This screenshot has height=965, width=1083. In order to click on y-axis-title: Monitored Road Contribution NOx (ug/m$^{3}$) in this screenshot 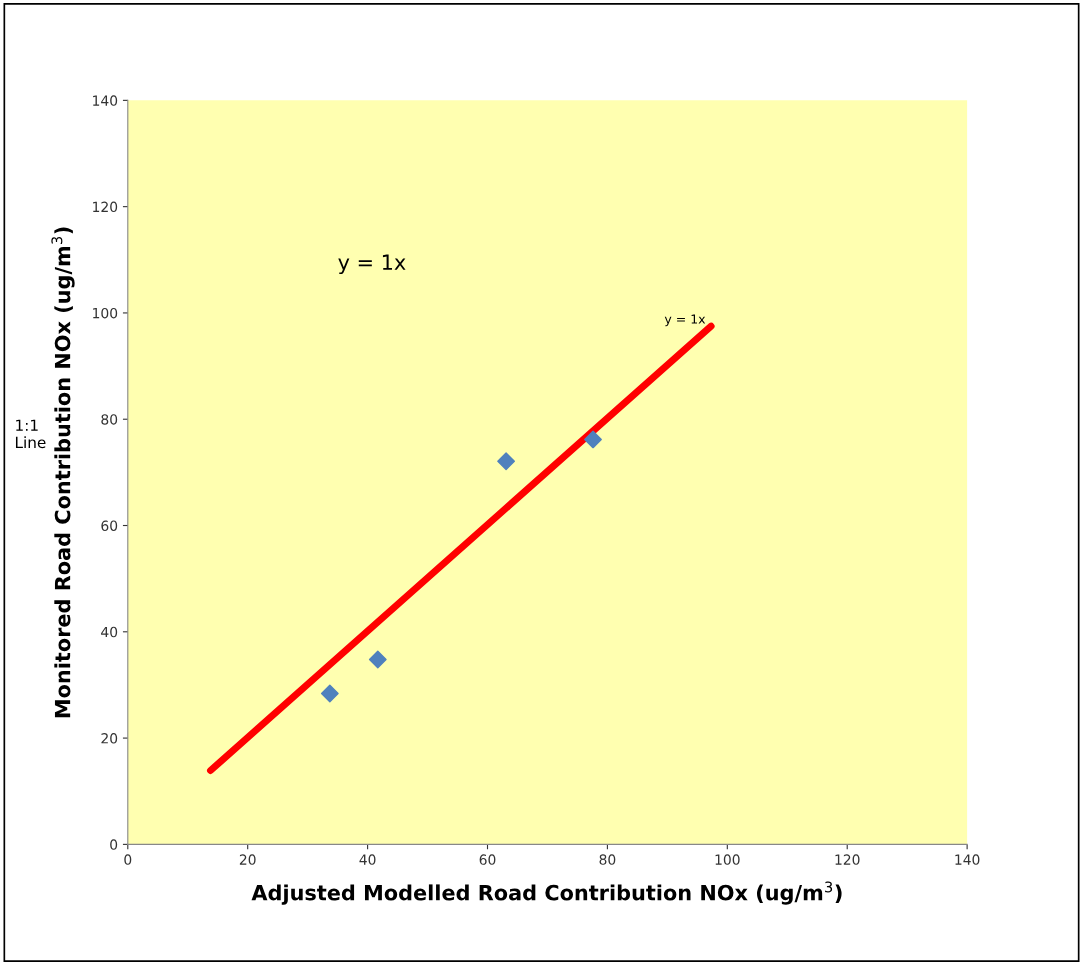, I will do `click(63, 472)`.